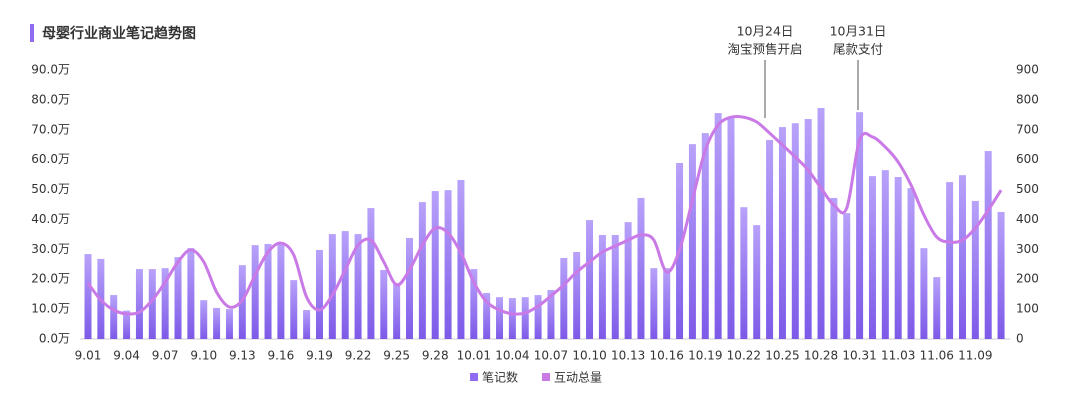 This screenshot has height=402, width=1080. I want to click on y-tick-label: 50.0万, so click(50, 189).